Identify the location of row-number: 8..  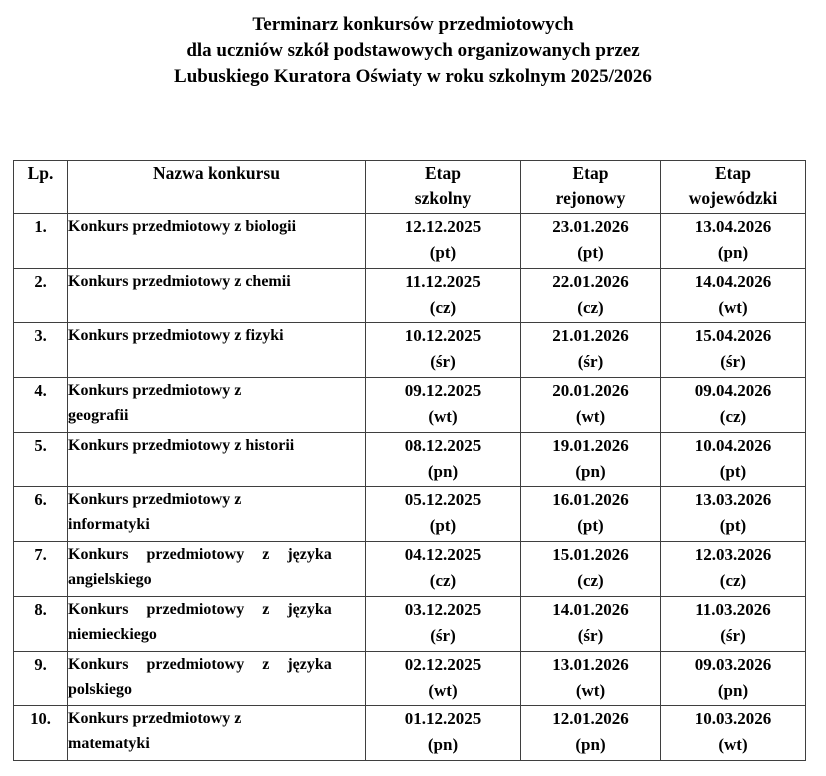
(40, 609).